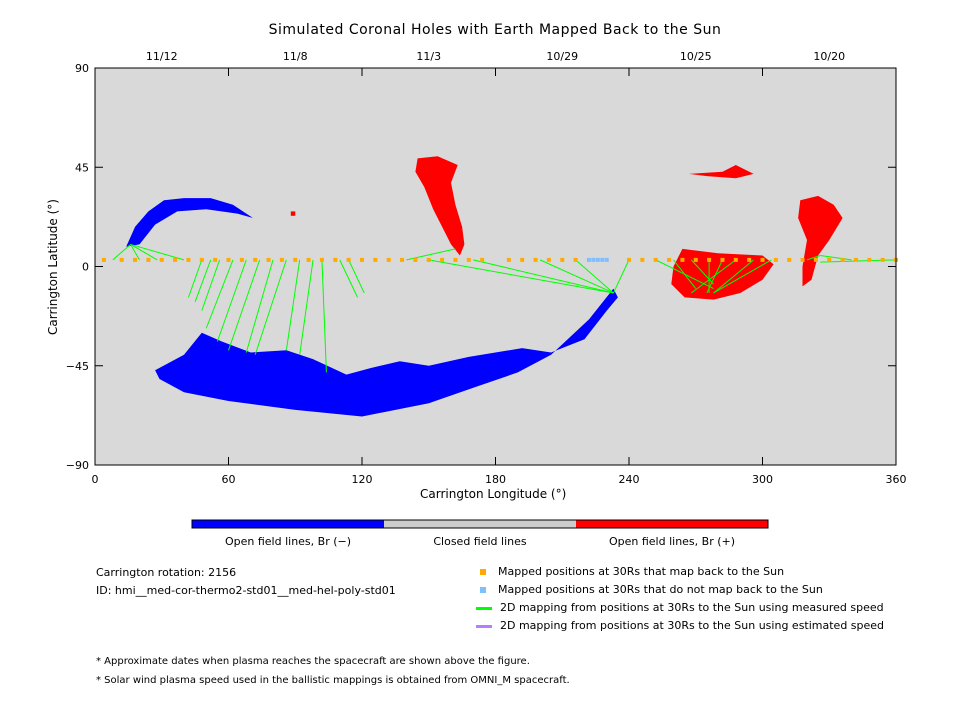 The height and width of the screenshot is (720, 960). Describe the element at coordinates (53, 267) in the screenshot. I see `y-axis-label: Carrington Latitude (°)` at that location.